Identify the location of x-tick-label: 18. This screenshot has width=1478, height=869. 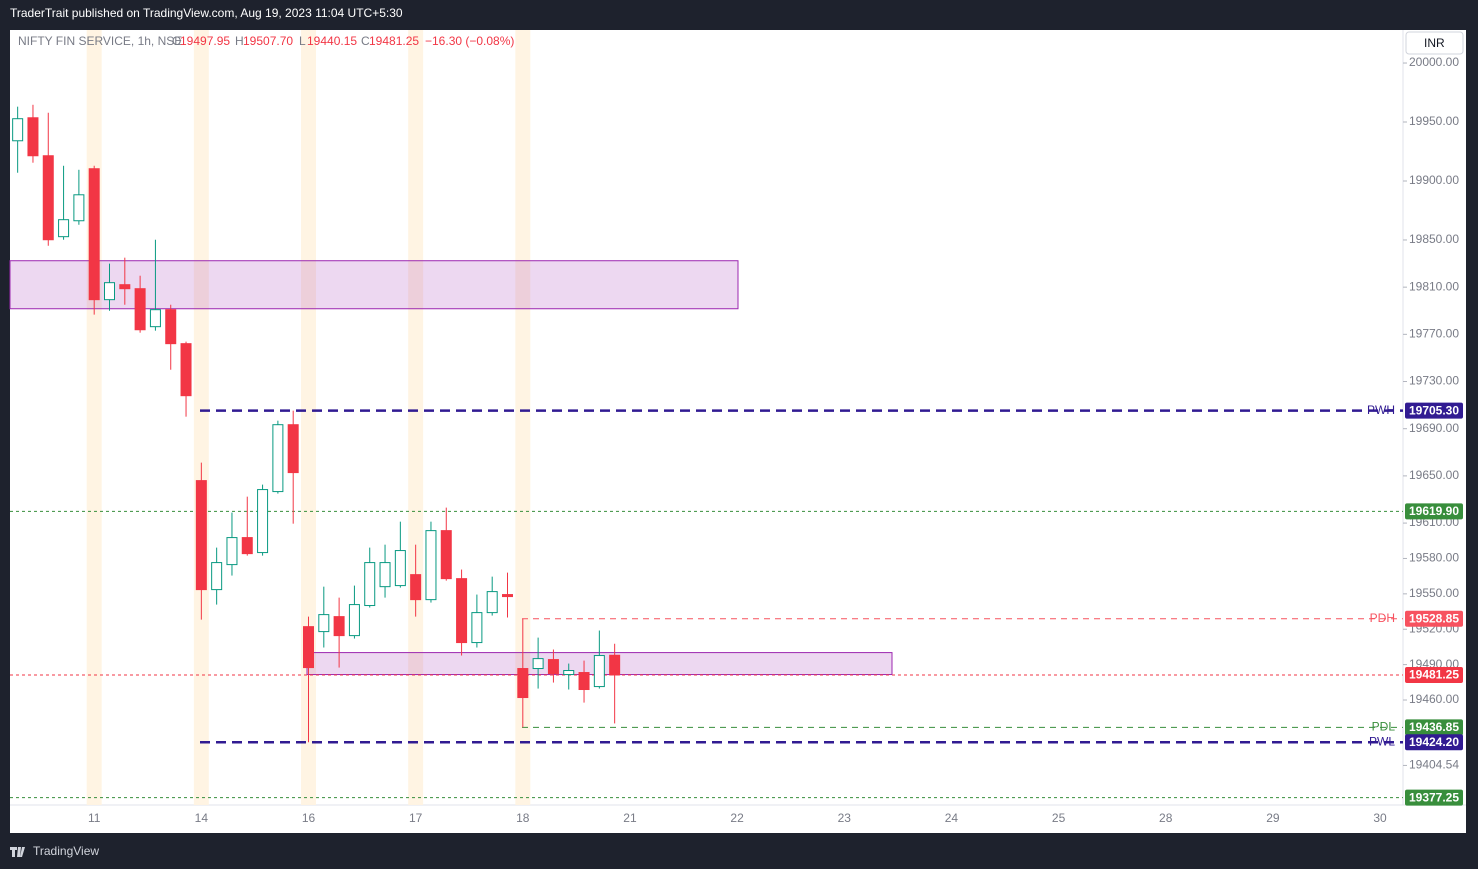
(523, 818).